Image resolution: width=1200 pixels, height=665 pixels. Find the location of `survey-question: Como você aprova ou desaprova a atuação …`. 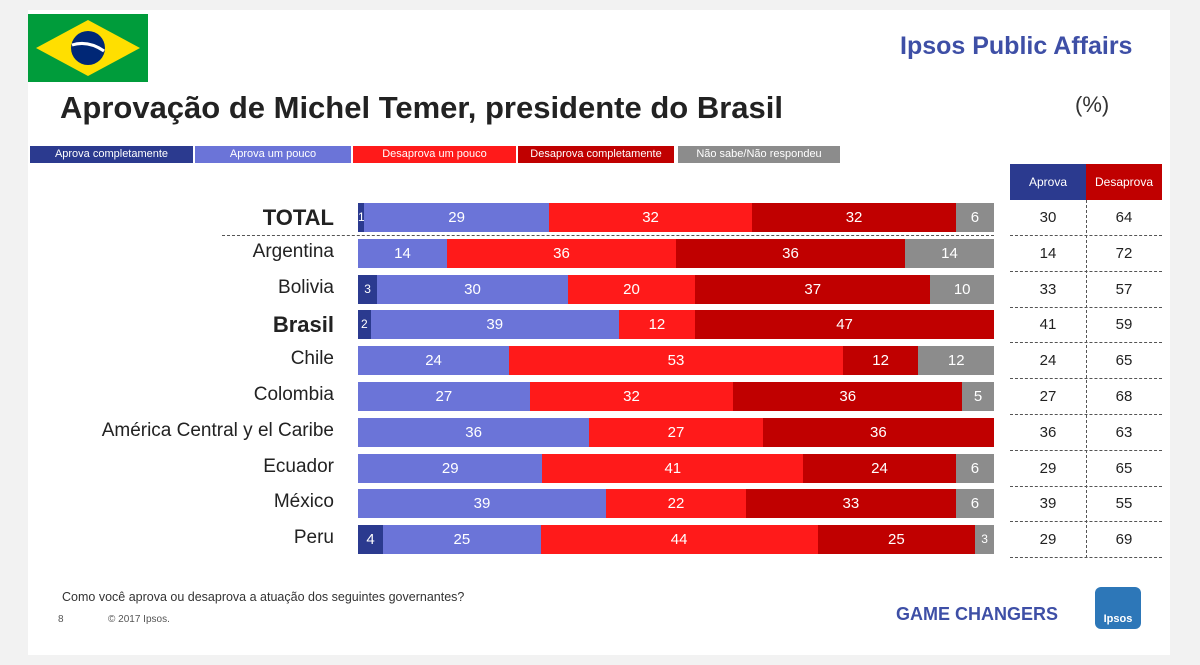

survey-question: Como você aprova ou desaprova a atuação … is located at coordinates (263, 597).